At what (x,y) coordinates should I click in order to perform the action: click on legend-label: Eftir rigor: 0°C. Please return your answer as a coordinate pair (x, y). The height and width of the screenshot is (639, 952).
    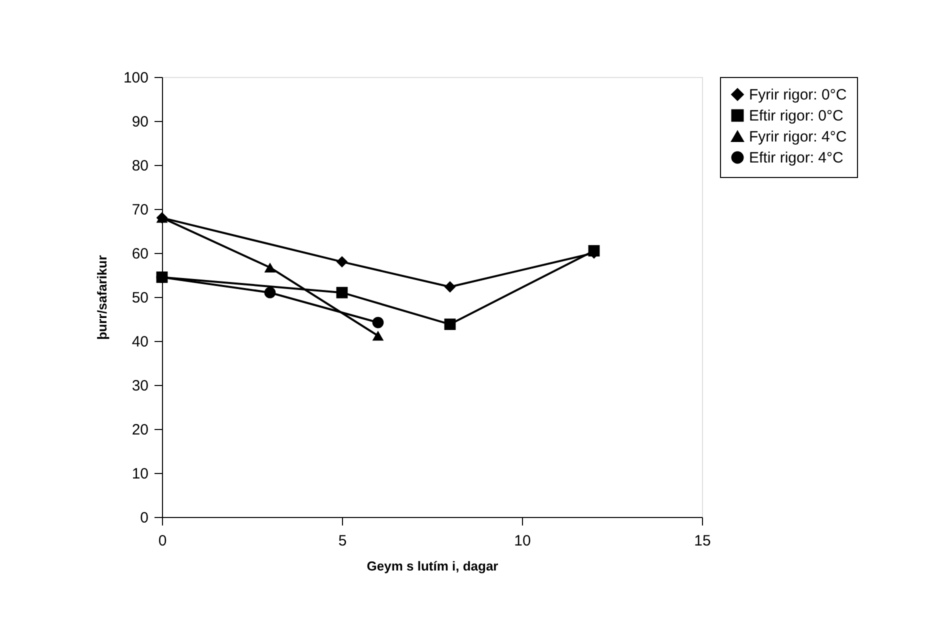
    Looking at the image, I should click on (796, 116).